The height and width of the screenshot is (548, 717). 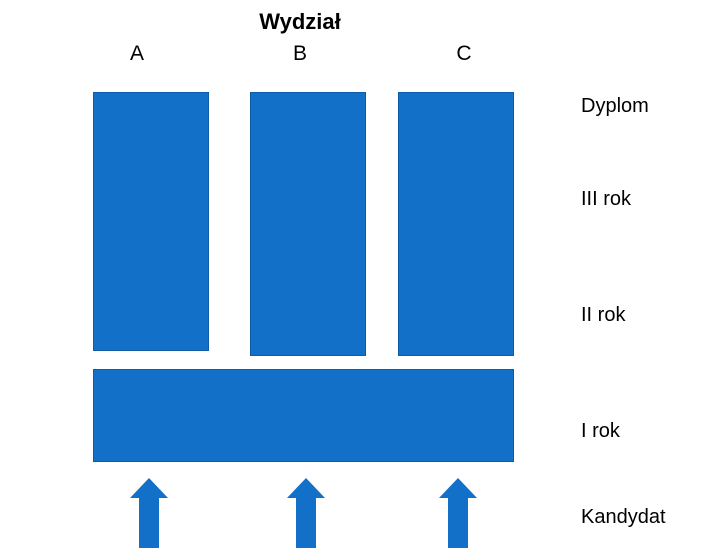 I want to click on level-label-year-3: III rok, so click(x=606, y=199).